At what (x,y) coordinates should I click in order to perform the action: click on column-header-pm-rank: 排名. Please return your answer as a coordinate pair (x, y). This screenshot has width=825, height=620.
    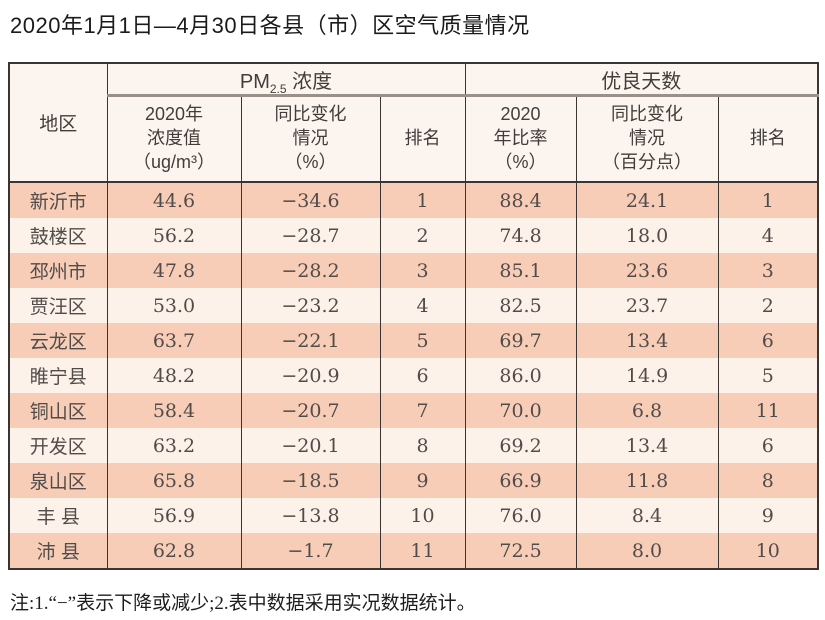
    Looking at the image, I should click on (422, 139).